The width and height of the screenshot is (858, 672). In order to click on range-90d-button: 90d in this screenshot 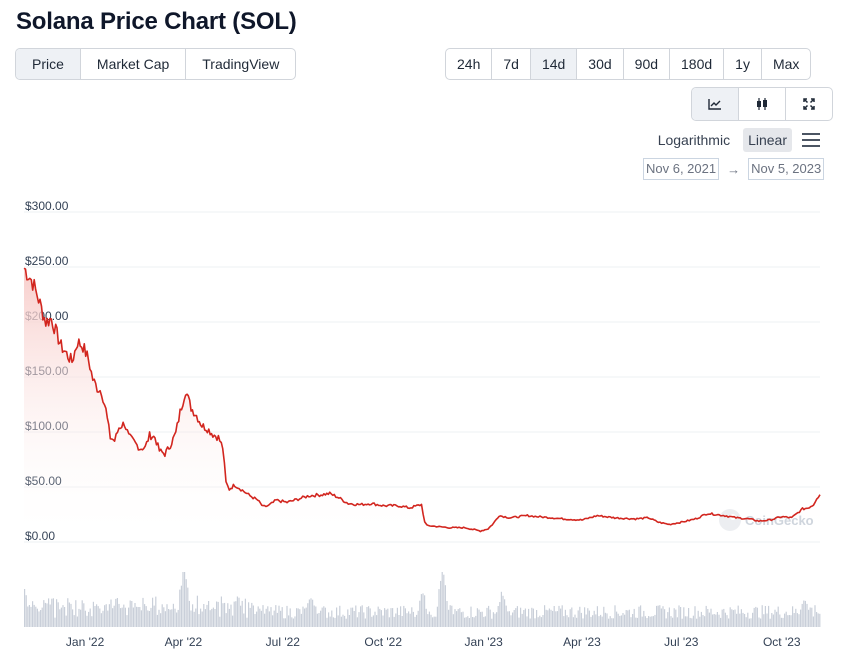, I will do `click(647, 64)`.